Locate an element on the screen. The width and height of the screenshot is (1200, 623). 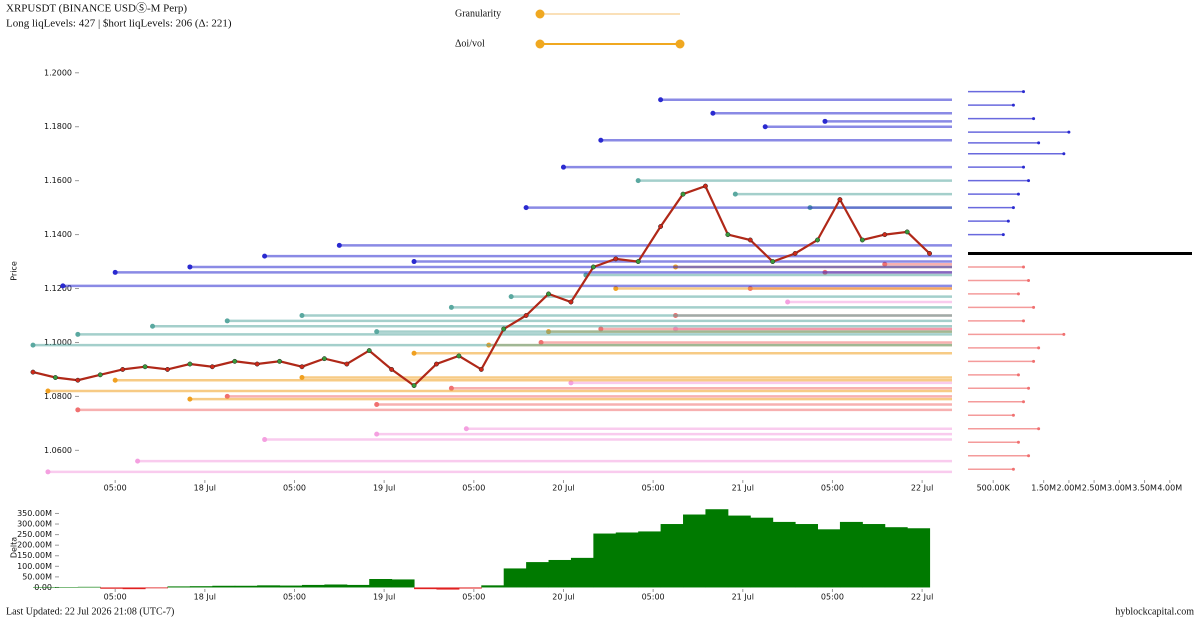
x-tick-label: 22 Jul is located at coordinates (922, 597).